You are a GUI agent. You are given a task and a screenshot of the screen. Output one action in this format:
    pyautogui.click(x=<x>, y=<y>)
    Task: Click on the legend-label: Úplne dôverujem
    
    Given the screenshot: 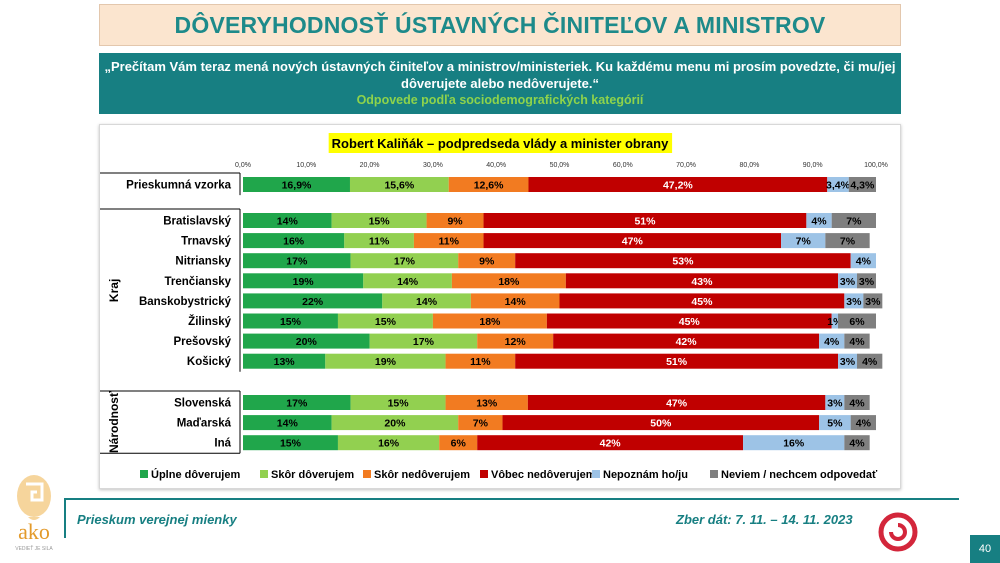 What is the action you would take?
    pyautogui.click(x=195, y=474)
    